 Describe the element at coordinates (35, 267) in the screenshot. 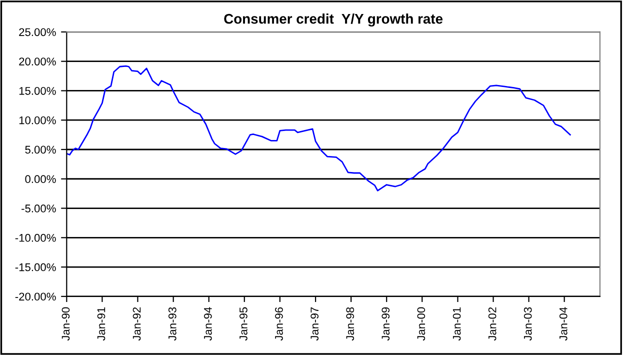

I see `y-tick-label: -15.00%` at that location.